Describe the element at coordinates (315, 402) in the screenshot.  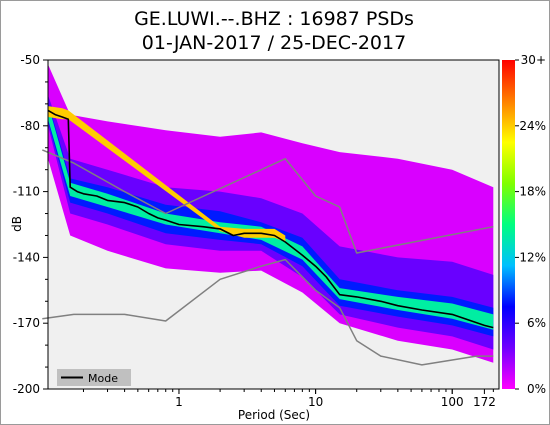
I see `x-tick-label: 10` at that location.